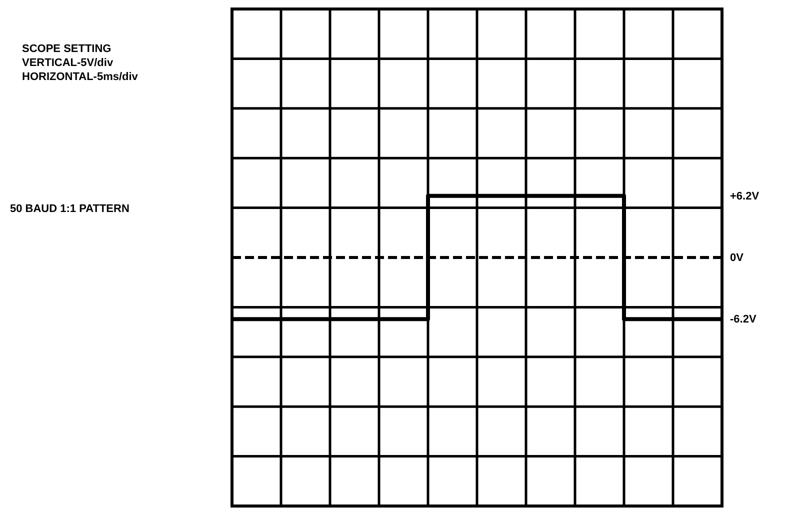 The width and height of the screenshot is (797, 508). Describe the element at coordinates (80, 77) in the screenshot. I see `text: HORIZONTAL-5ms/div` at that location.